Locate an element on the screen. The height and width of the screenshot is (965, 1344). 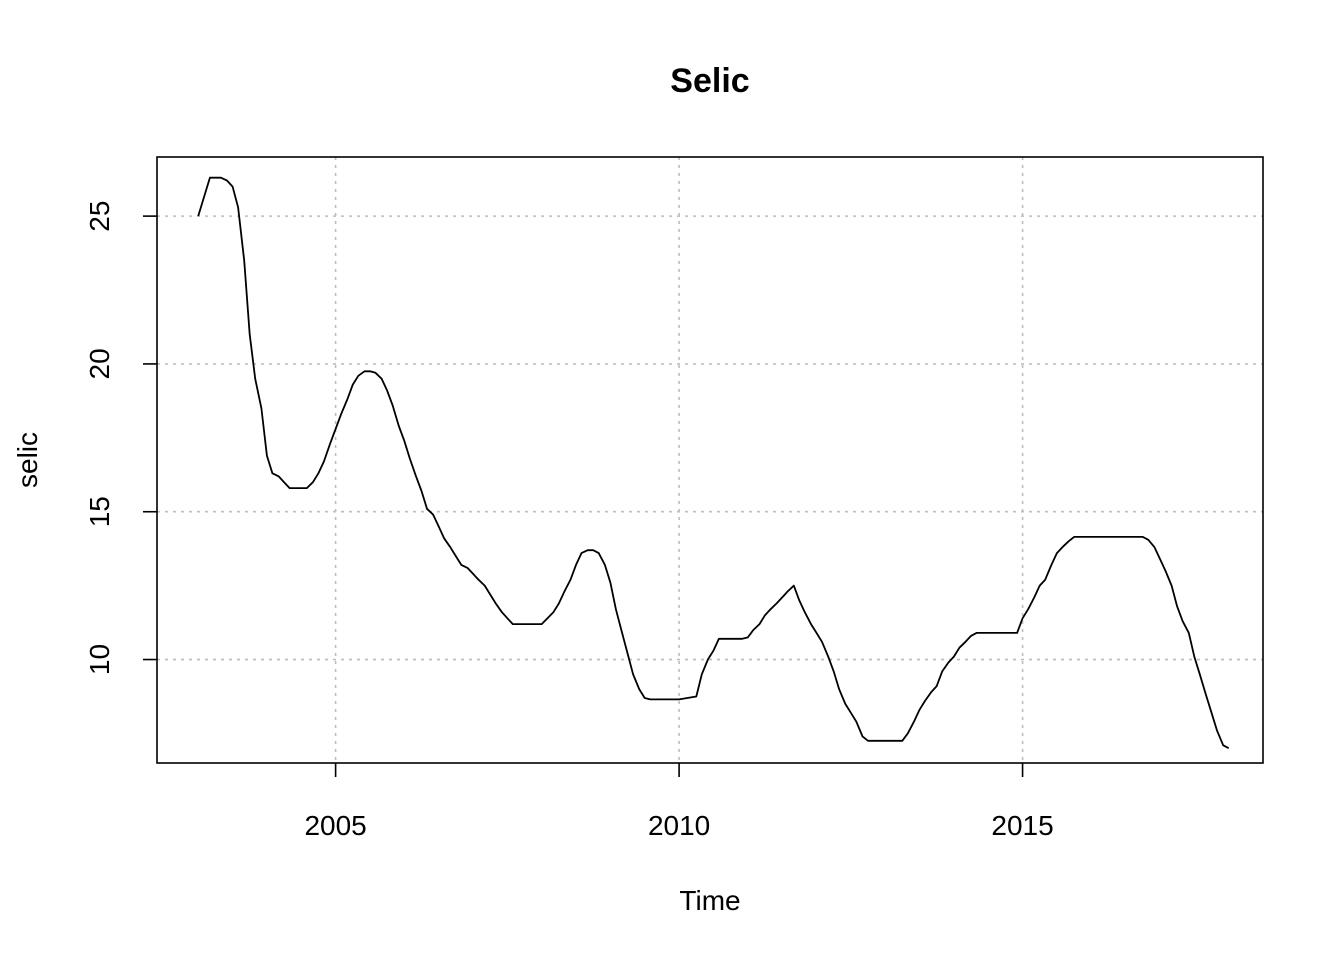
x-tick-label: 2005 is located at coordinates (335, 825).